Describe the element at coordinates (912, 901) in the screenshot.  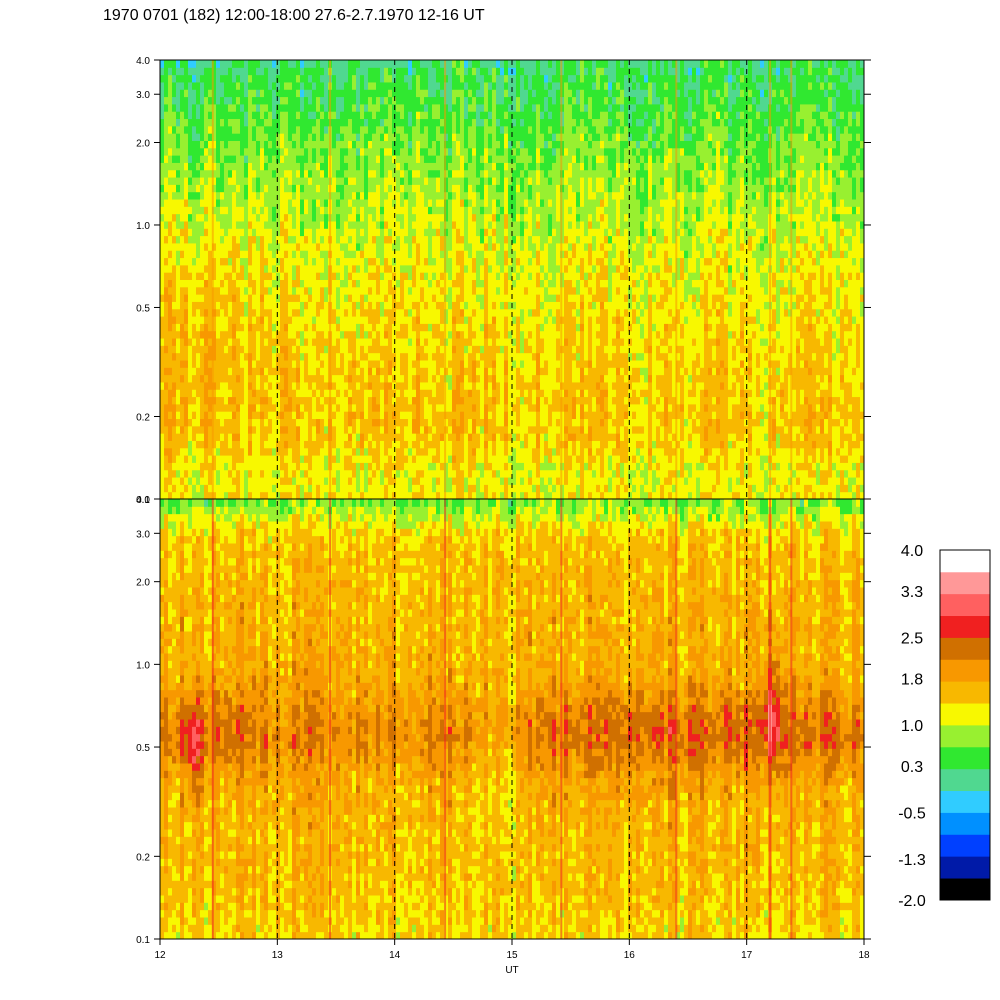
I see `colorbar-tick-label: -2.0` at that location.